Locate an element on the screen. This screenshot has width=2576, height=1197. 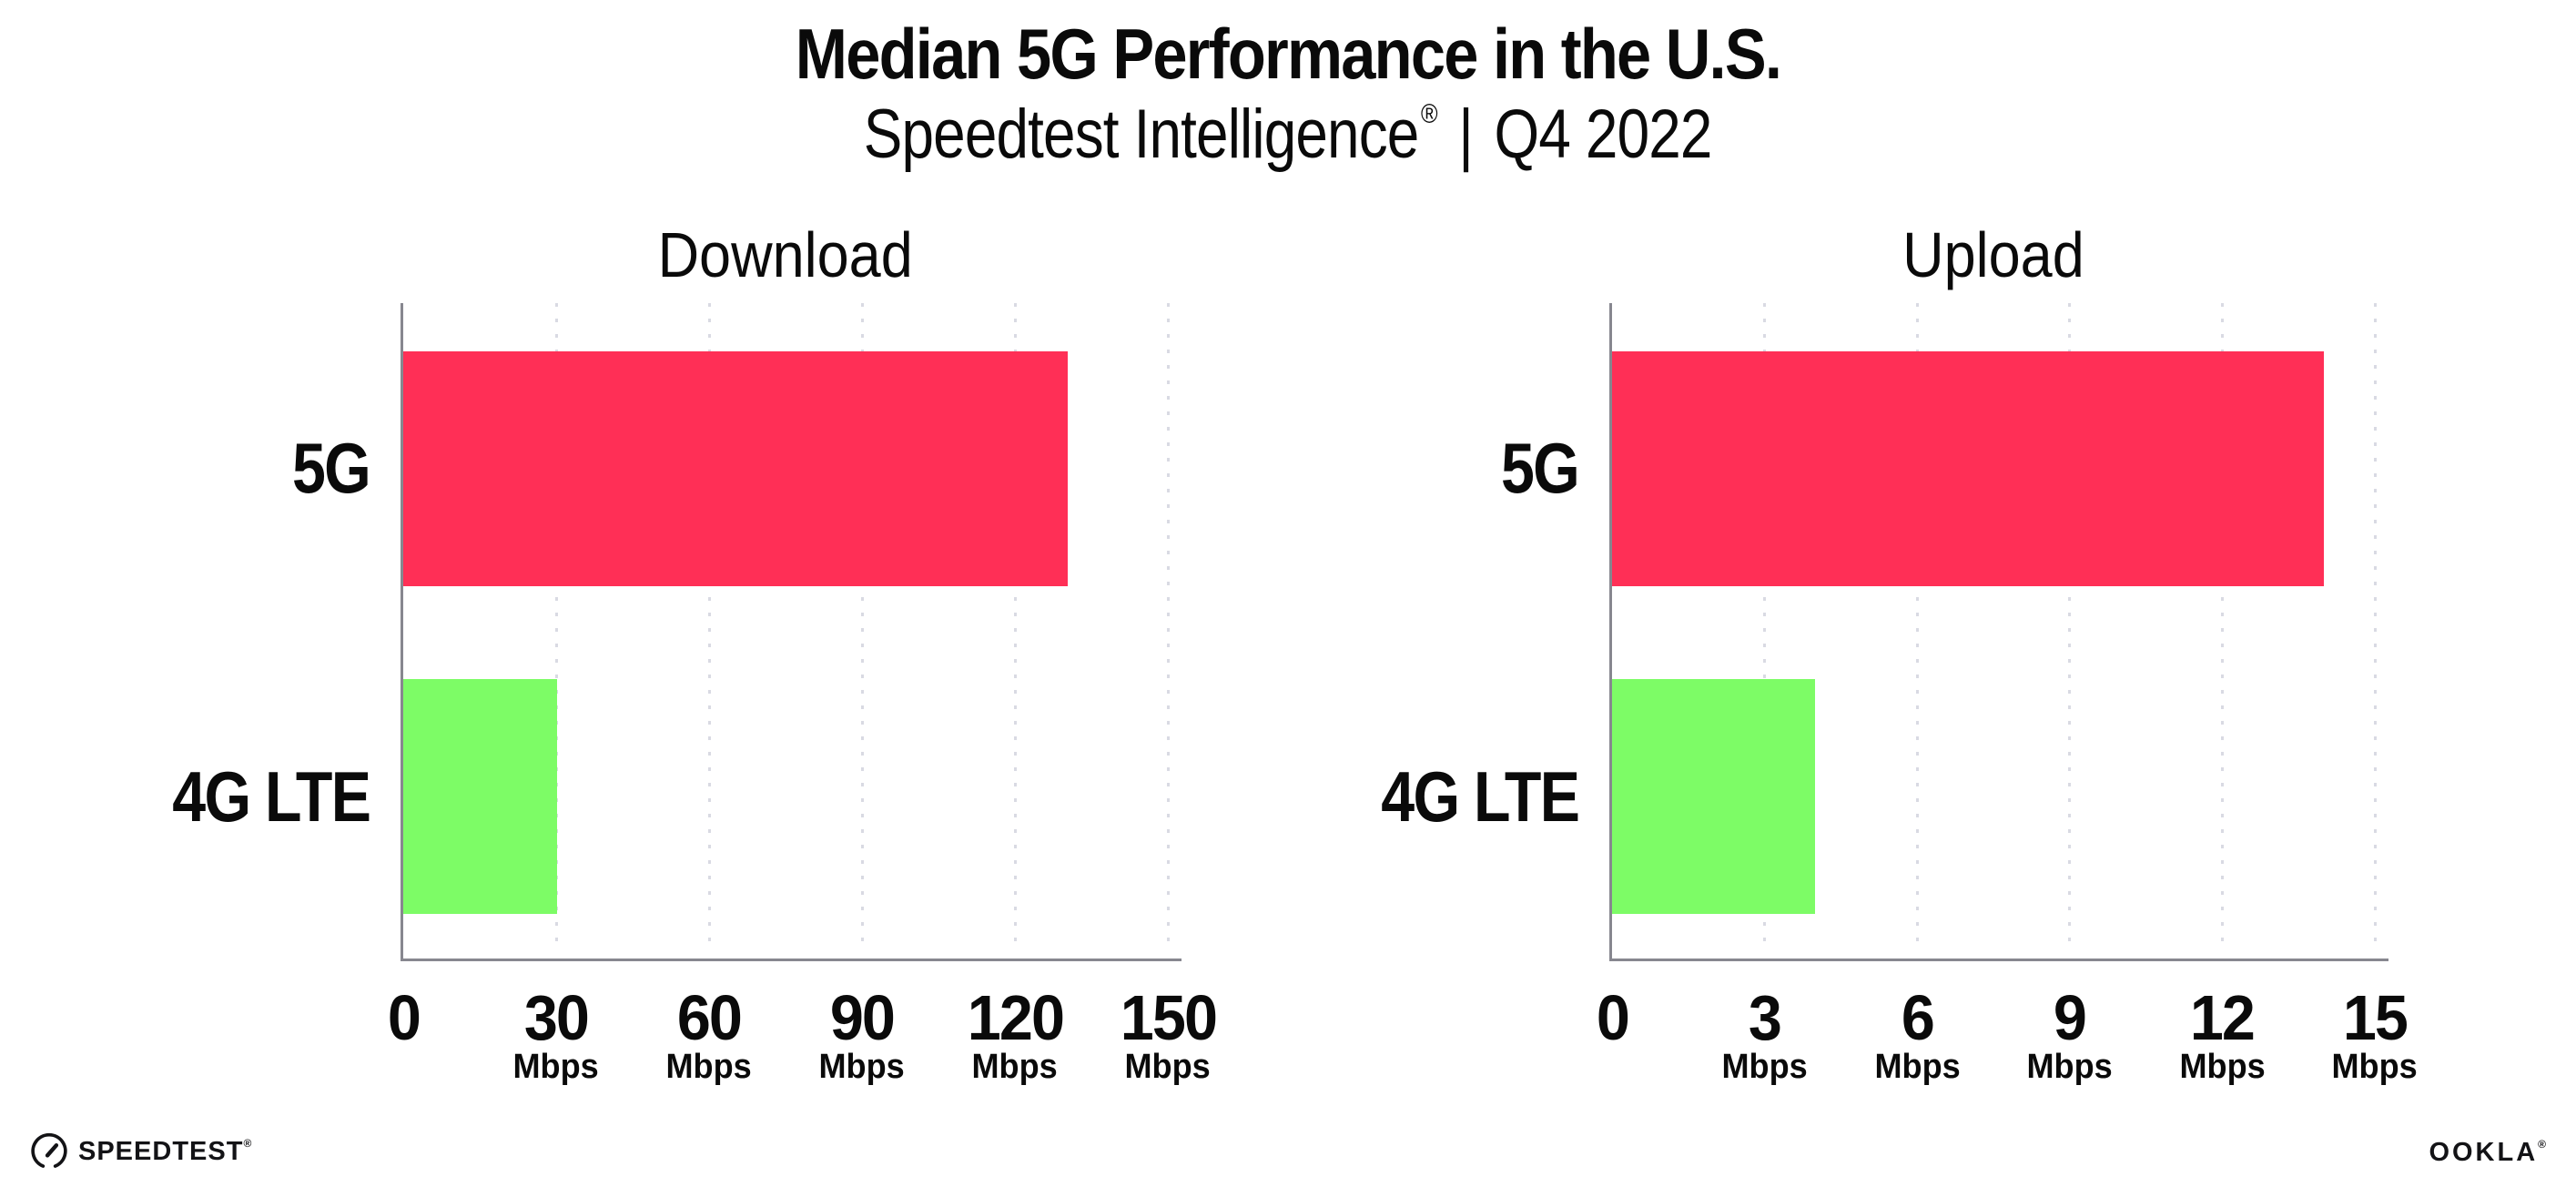
page-subtitle: Speedtest Intelligence® | Q4 2022 is located at coordinates (1288, 134).